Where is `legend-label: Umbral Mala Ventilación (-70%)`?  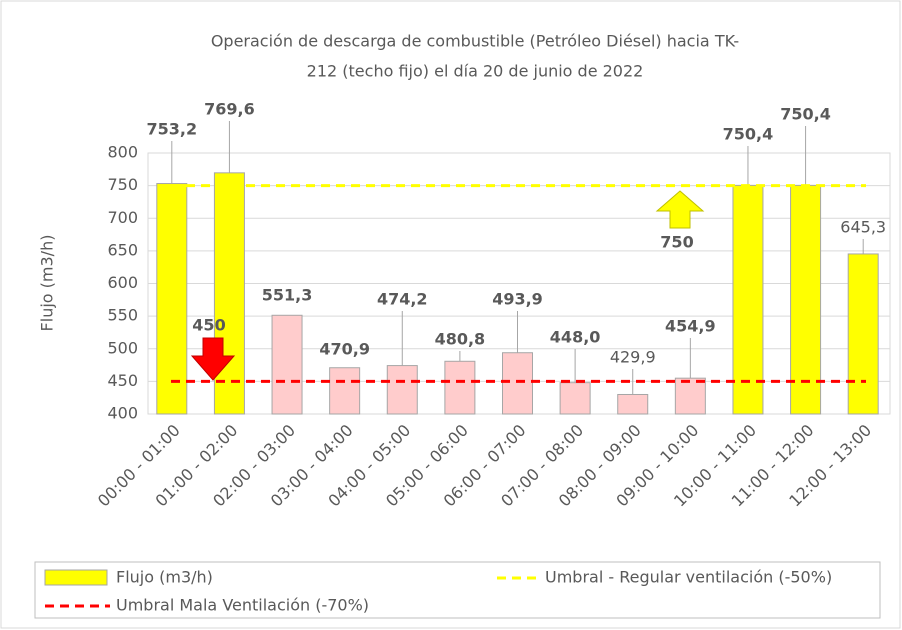
legend-label: Umbral Mala Ventilación (-70%) is located at coordinates (242, 605).